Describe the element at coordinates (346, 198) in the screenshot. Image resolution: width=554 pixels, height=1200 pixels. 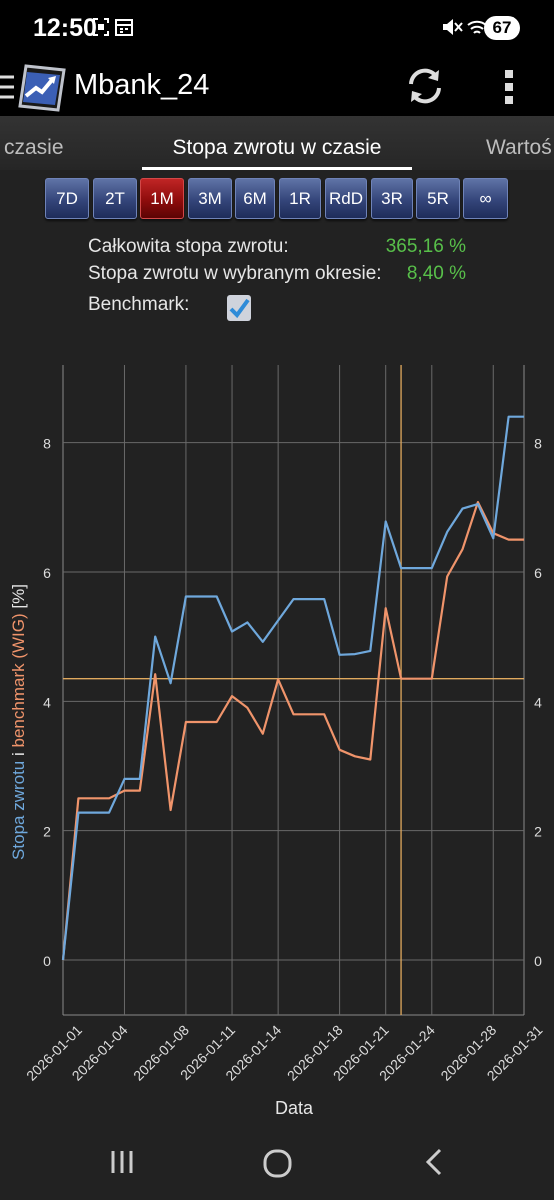
I see `range-button-6: RdD` at that location.